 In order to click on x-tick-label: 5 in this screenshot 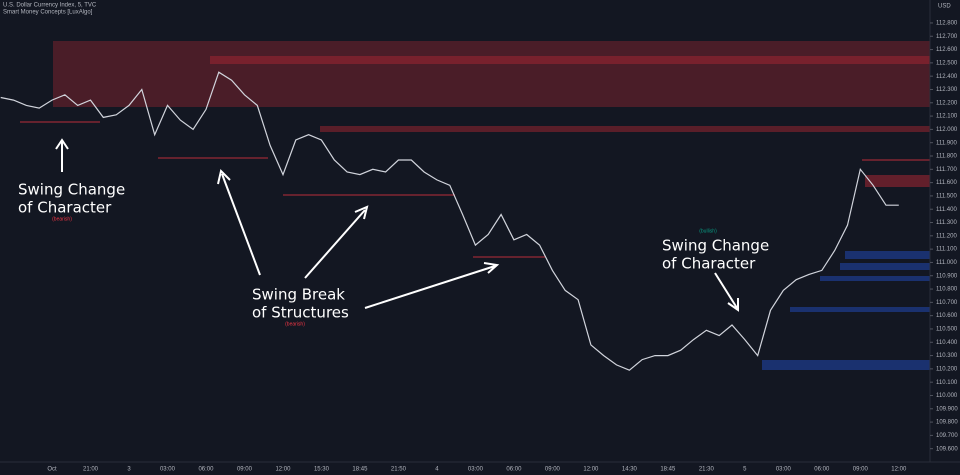, I will do `click(745, 470)`.